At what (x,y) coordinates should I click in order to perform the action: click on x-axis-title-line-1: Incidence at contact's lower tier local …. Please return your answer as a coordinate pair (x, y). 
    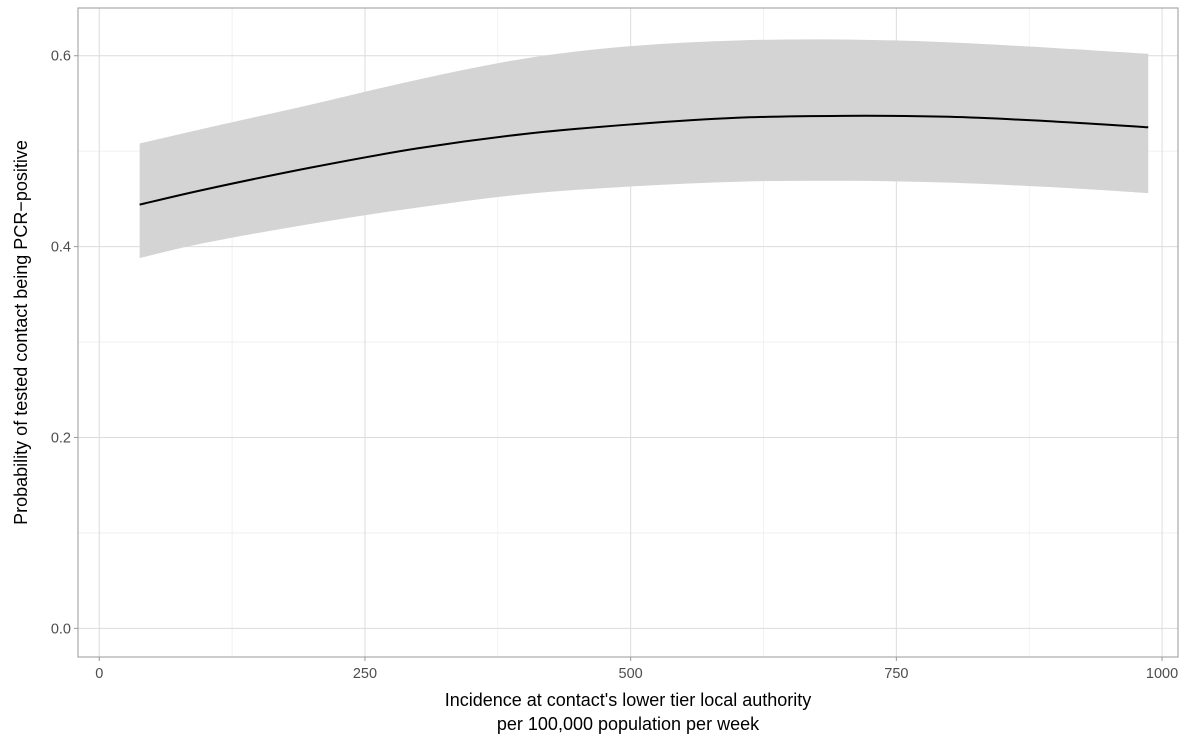
    Looking at the image, I should click on (628, 700).